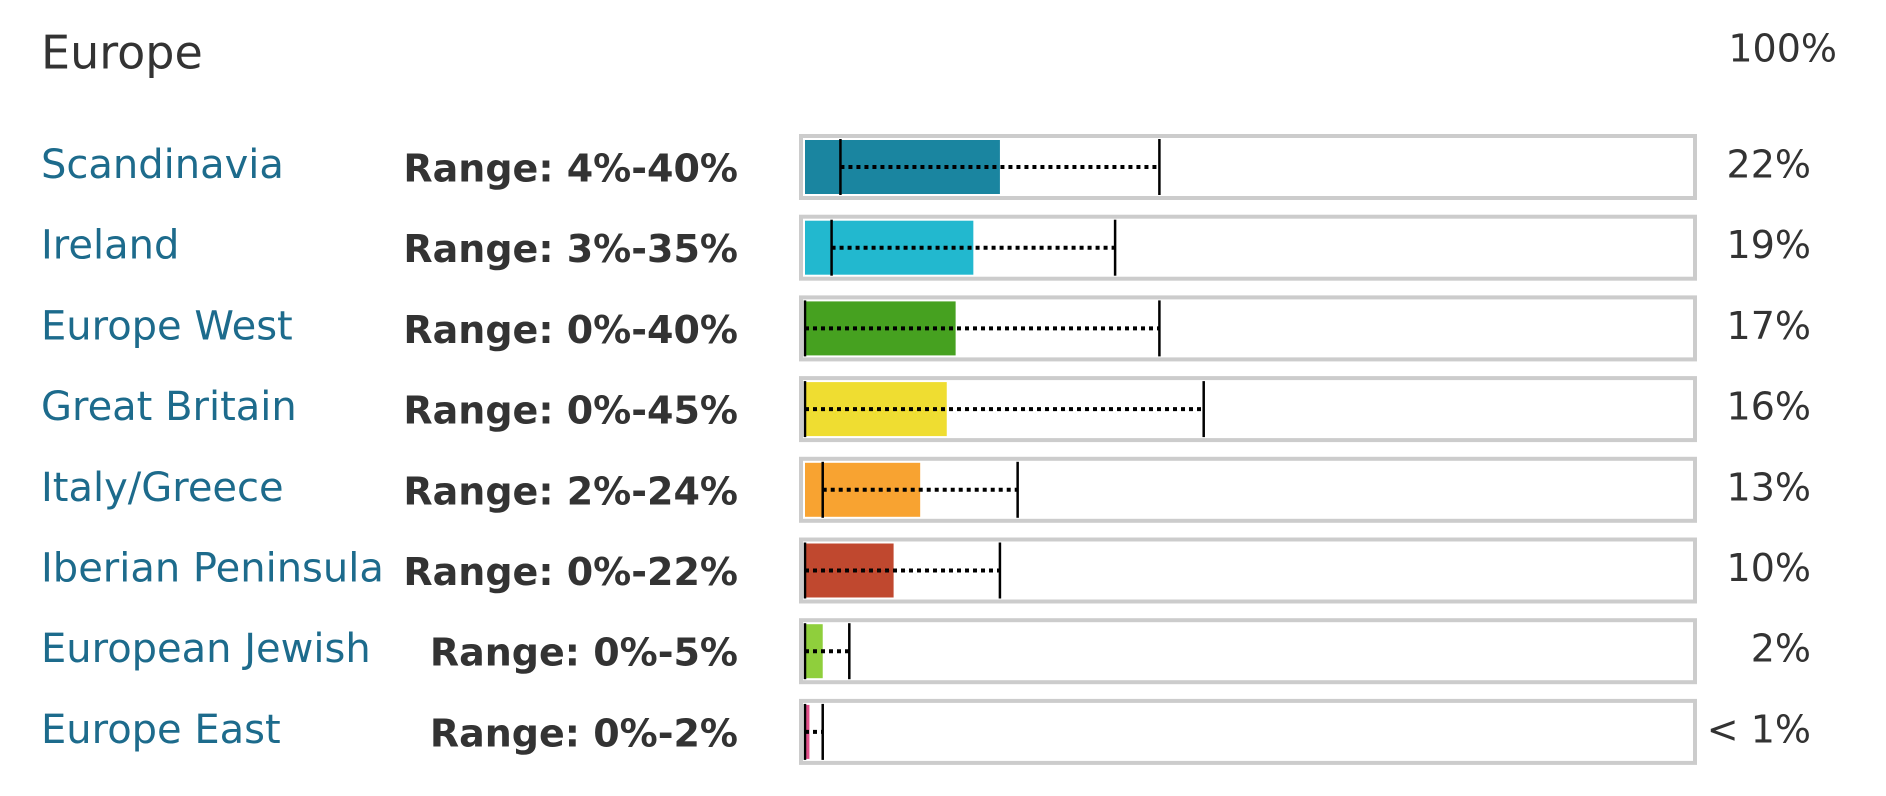  What do you see at coordinates (1769, 326) in the screenshot?
I see `value-label: 17%` at bounding box center [1769, 326].